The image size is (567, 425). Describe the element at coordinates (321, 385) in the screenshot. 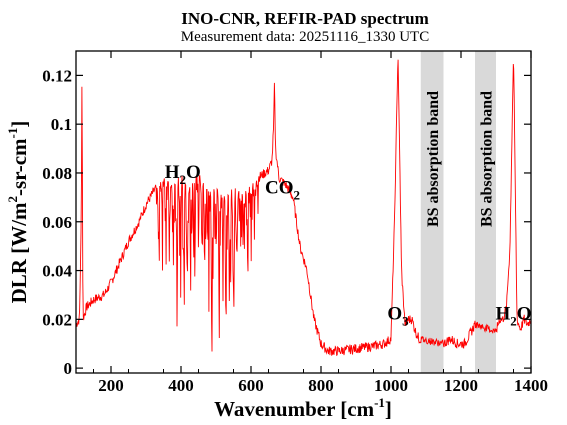

I see `x-tick-label-800: 800` at that location.